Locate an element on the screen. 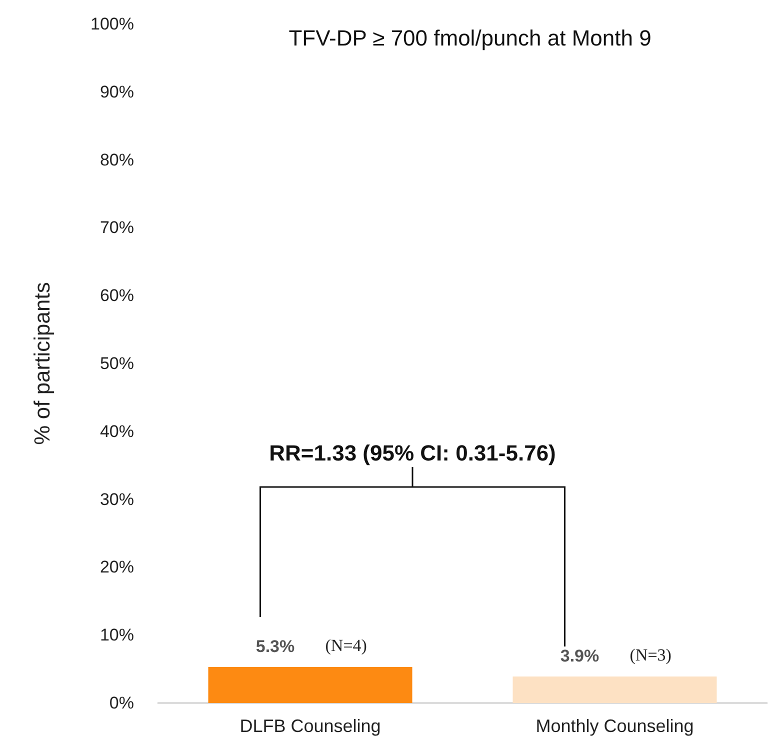  chart-title: TFV-DP ≥ 700 fmol/punch at Month 9 is located at coordinates (470, 38).